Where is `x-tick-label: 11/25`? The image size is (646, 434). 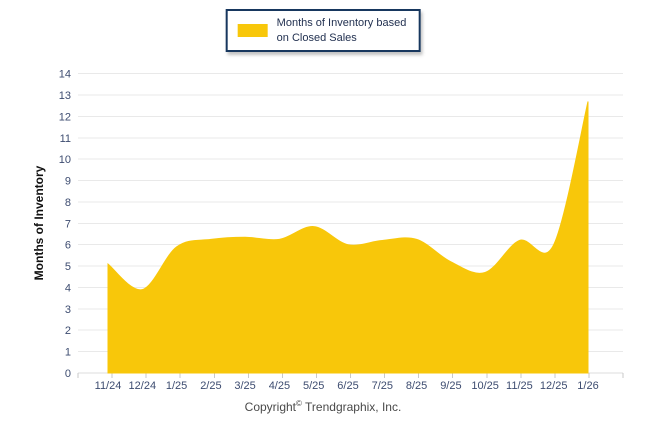 x-tick-label: 11/25 is located at coordinates (519, 386).